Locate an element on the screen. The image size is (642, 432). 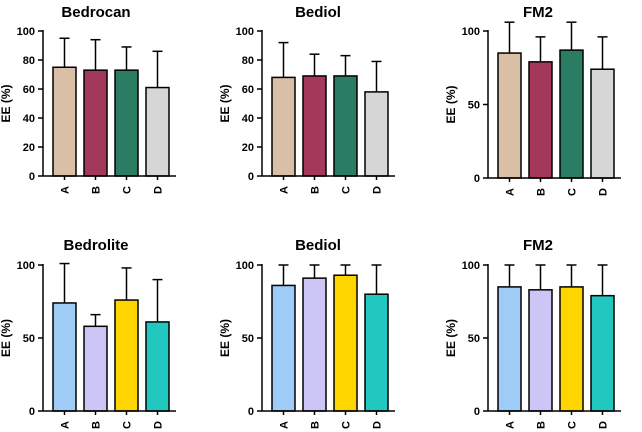
chart-panel-5: Bediol EE (%) A B C D 0 50 100 is located at coordinates (306, 333).